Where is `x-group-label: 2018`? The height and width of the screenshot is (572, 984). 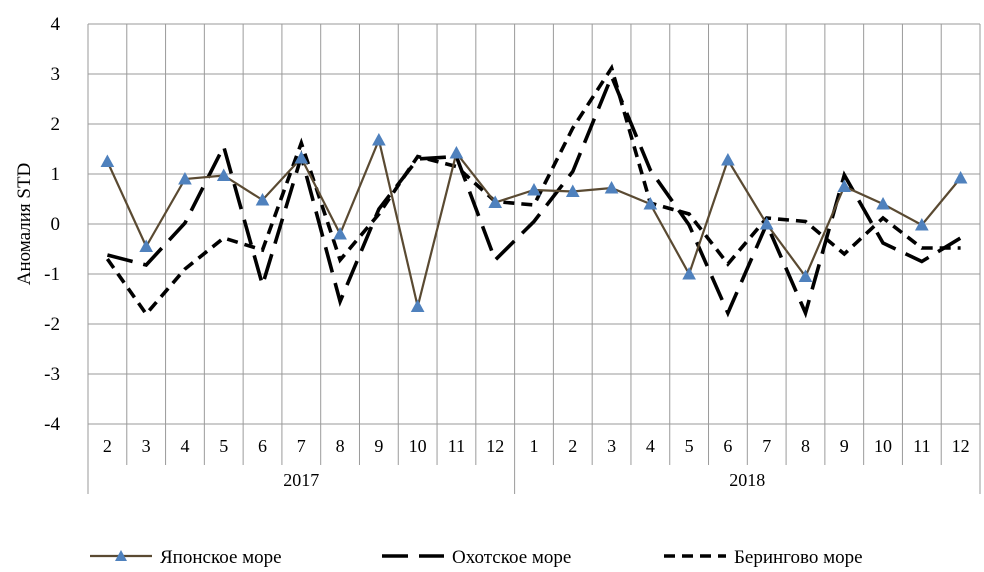 x-group-label: 2018 is located at coordinates (747, 480).